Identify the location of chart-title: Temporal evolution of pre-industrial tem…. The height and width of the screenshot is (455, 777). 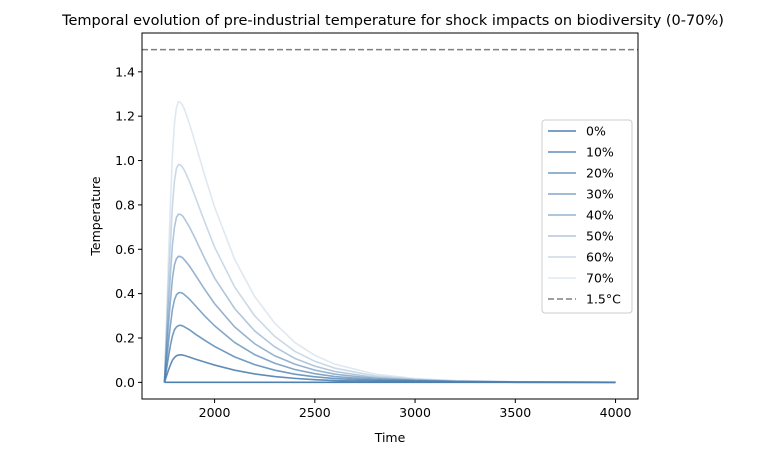
(392, 21).